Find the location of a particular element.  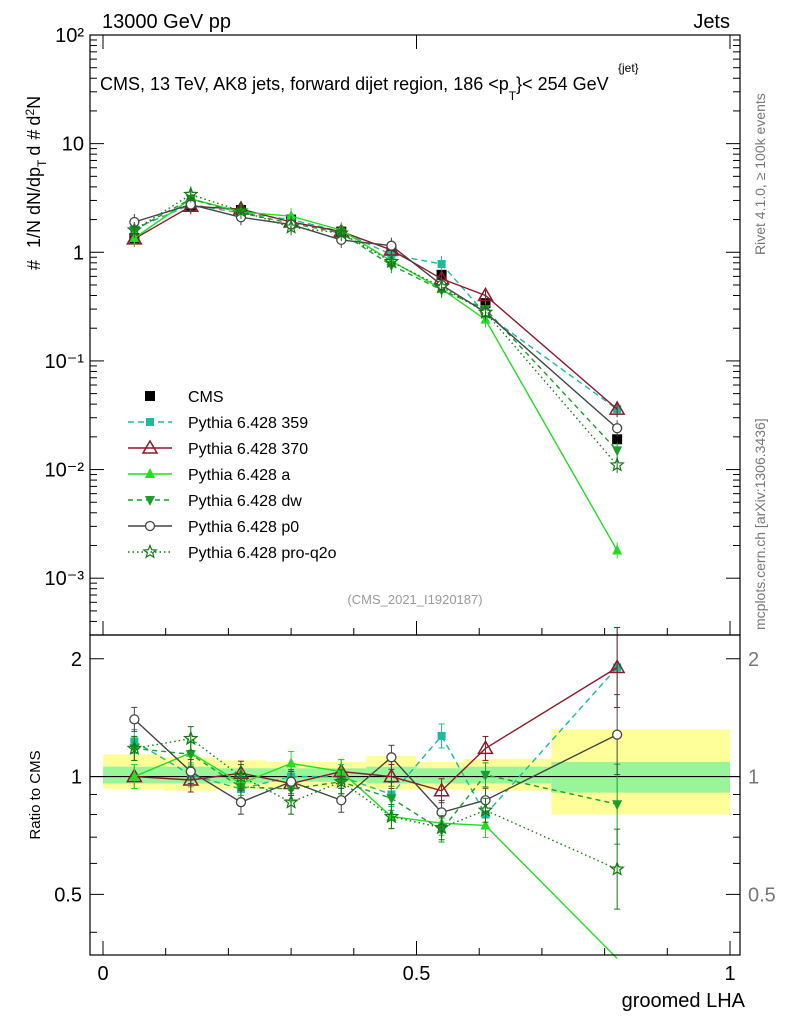

chart-title-sup: {jet} is located at coordinates (628, 68).